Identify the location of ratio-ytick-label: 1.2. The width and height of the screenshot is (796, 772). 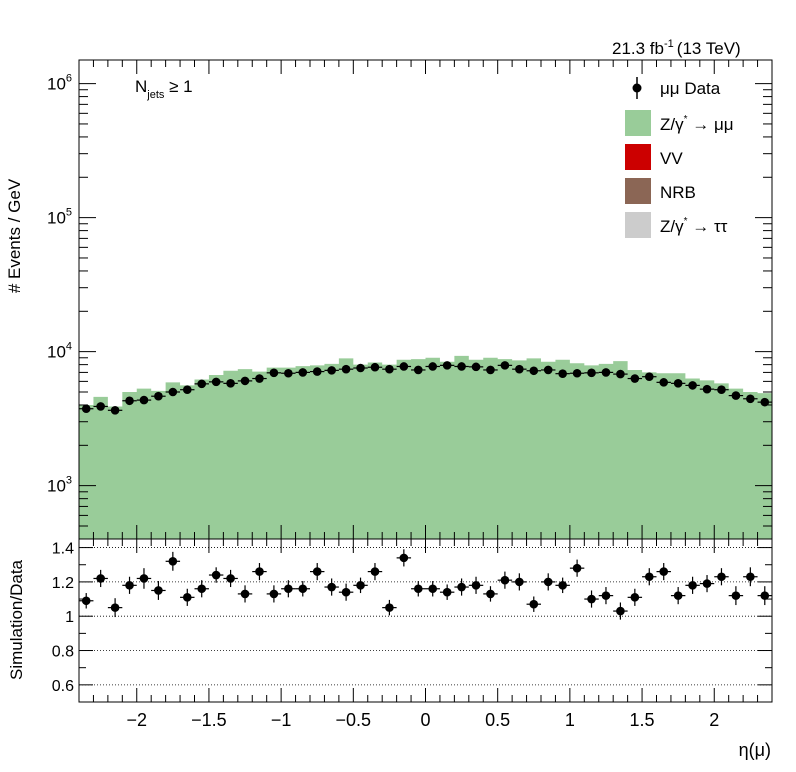
(63, 583).